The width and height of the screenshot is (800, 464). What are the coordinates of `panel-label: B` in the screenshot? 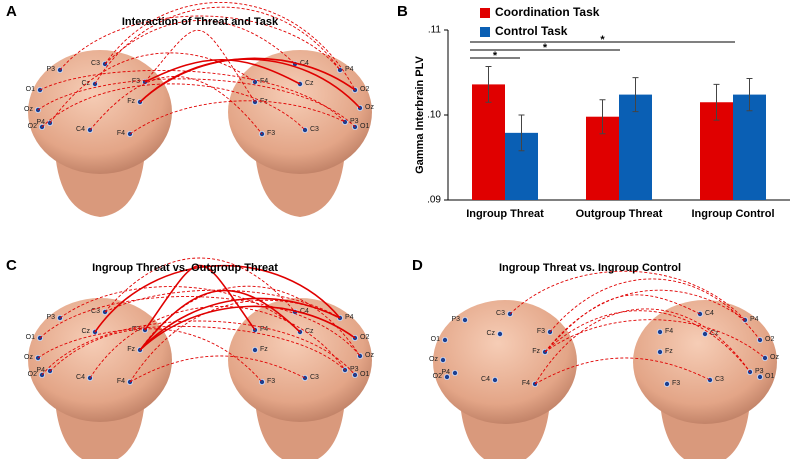 It's located at (402, 11).